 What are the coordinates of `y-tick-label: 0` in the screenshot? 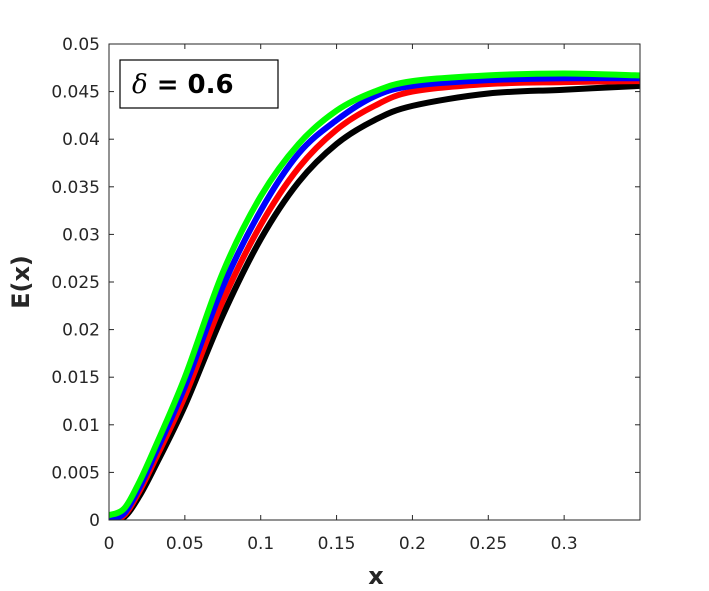 It's located at (94, 521).